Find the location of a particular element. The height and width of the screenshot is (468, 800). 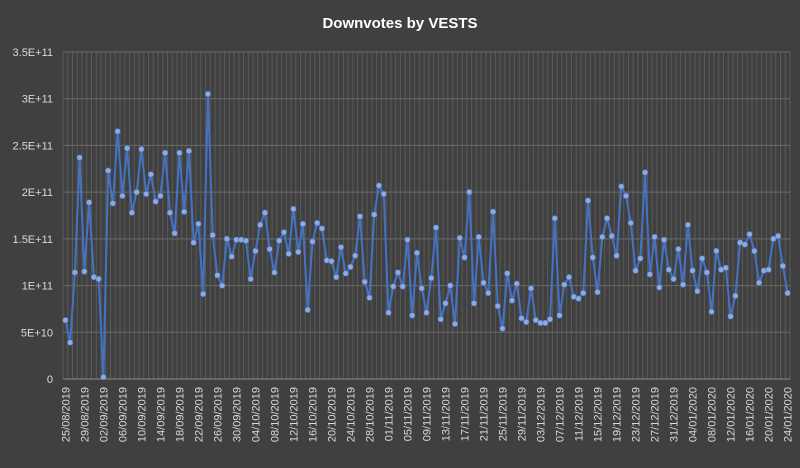

x-tick-label: 04/01/2020 is located at coordinates (694, 414).